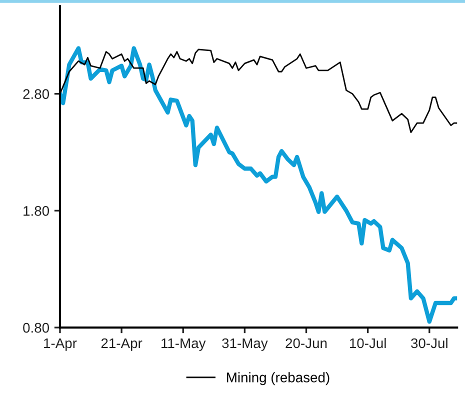 The height and width of the screenshot is (412, 465). I want to click on y-tick-label: 1.80, so click(37, 211).